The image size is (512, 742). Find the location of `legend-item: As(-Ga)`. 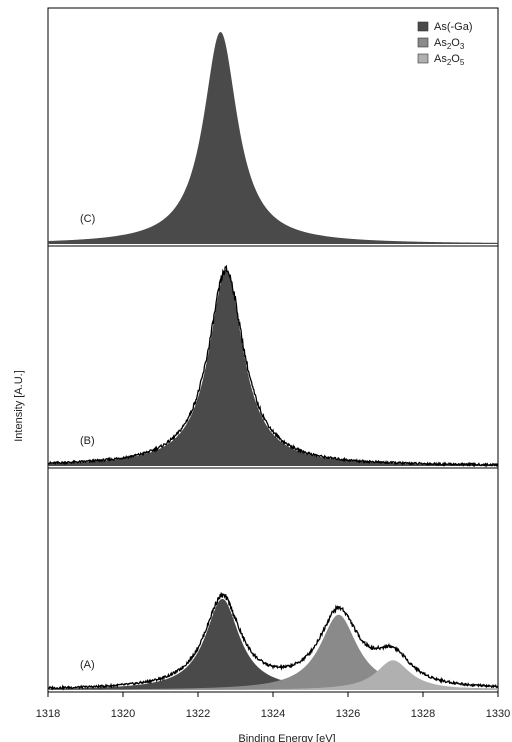

legend-item: As(-Ga) is located at coordinates (445, 27).